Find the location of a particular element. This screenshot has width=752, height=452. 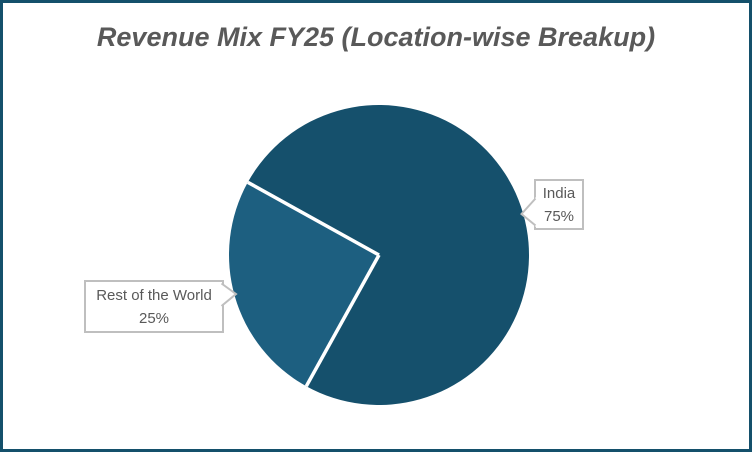

data-label-category: India is located at coordinates (559, 193).